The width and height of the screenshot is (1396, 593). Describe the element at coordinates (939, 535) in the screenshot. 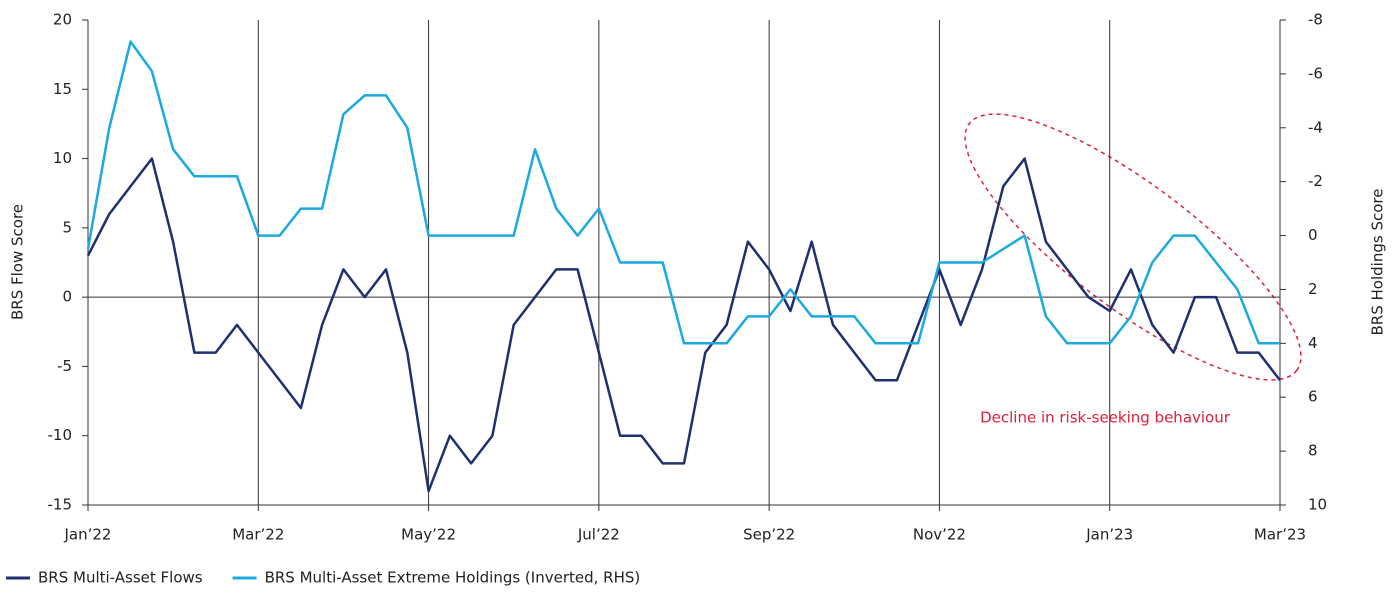

I see `x-tick-label: Nov’22` at that location.